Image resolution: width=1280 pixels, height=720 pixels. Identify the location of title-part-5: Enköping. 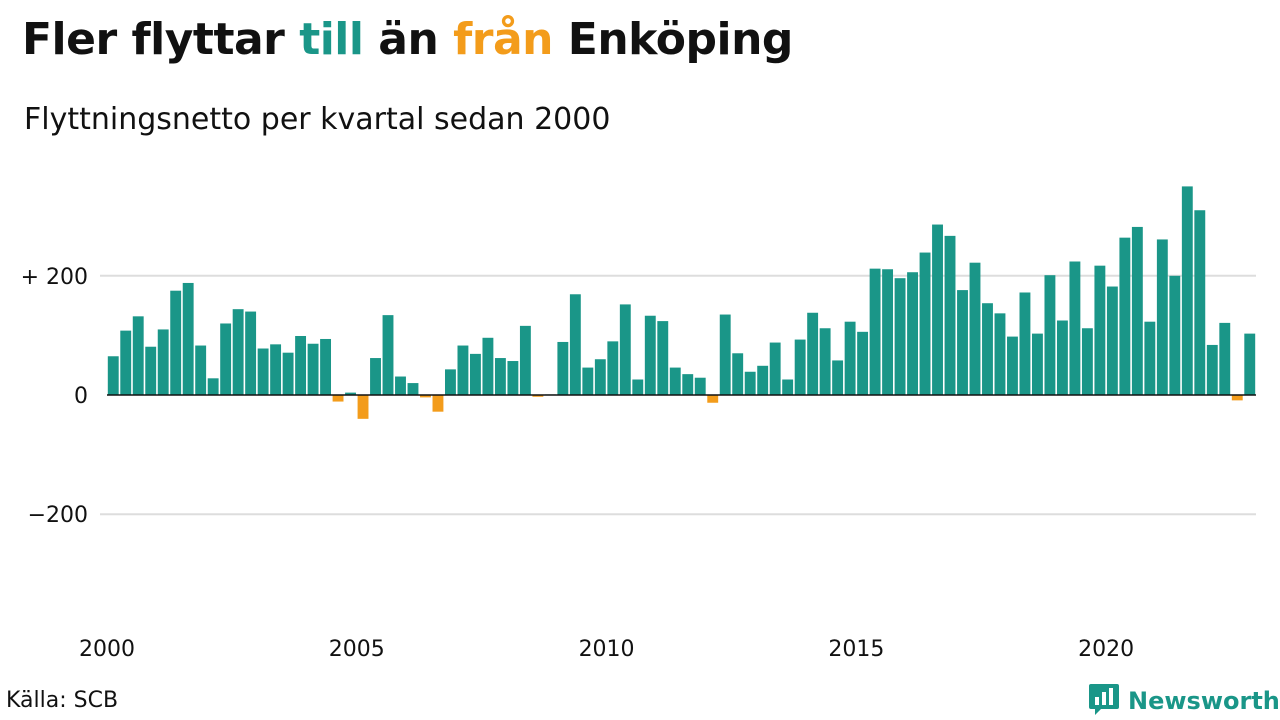
(673, 39).